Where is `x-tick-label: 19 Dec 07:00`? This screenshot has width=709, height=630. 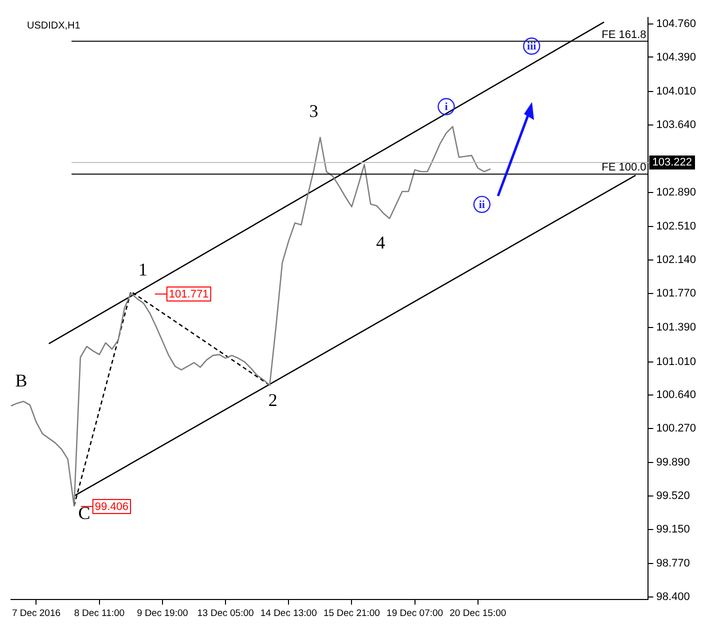
x-tick-label: 19 Dec 07:00 is located at coordinates (415, 613).